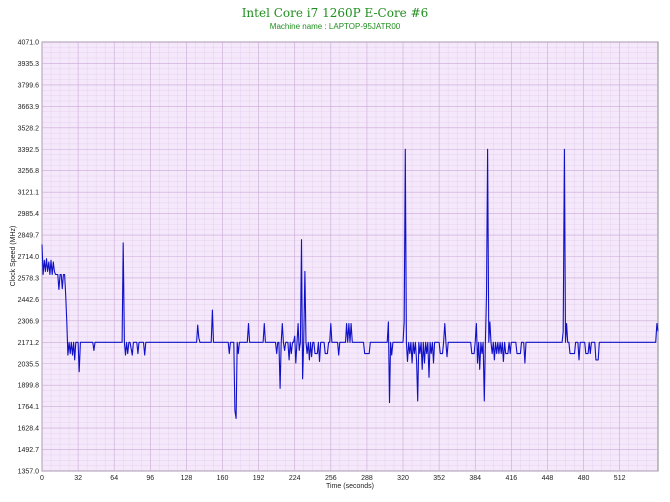  What do you see at coordinates (29, 85) in the screenshot?
I see `y-tick-label: 3799.6` at bounding box center [29, 85].